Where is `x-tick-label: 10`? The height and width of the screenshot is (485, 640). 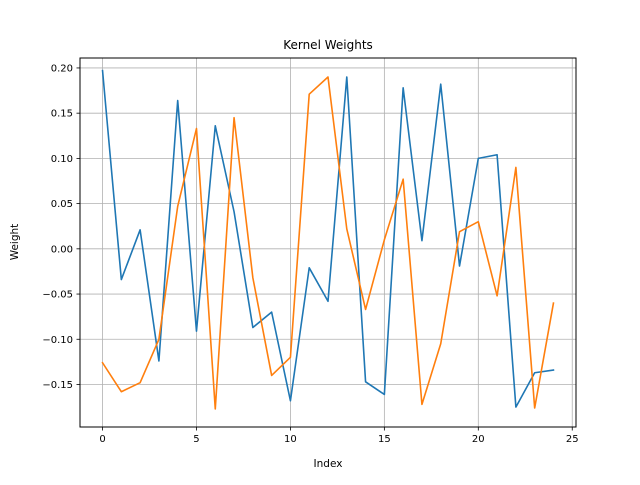 x-tick-label: 10 is located at coordinates (290, 439).